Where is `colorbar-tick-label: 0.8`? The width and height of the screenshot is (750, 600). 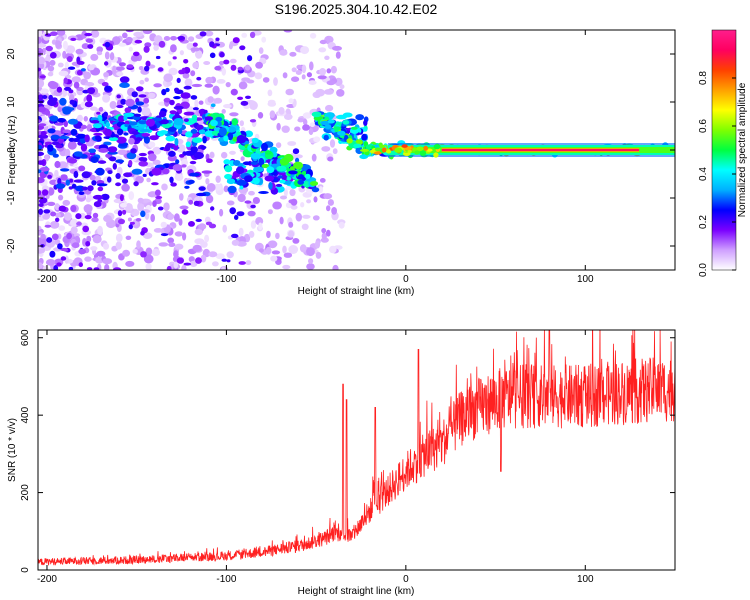
colorbar-tick-label: 0.8 is located at coordinates (703, 78).